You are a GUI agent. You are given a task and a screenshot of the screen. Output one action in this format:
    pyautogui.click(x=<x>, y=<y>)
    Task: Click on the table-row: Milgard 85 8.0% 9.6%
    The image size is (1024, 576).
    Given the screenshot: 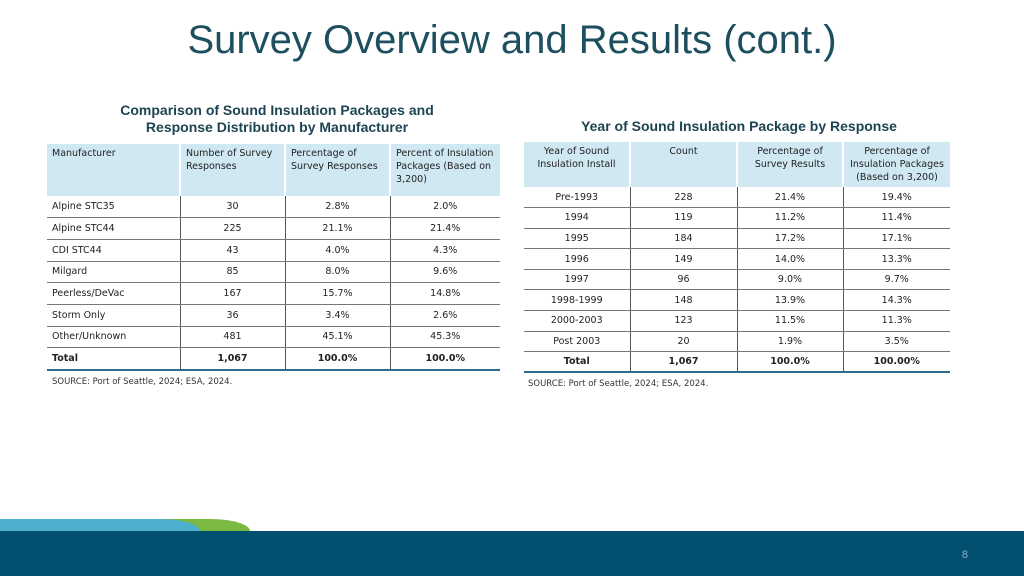 What is the action you would take?
    pyautogui.click(x=273, y=272)
    